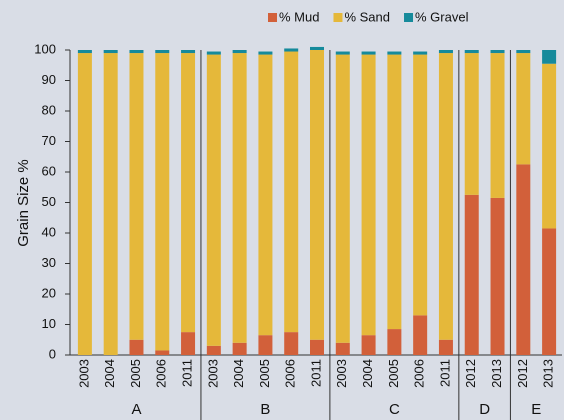 The width and height of the screenshot is (564, 420). Describe the element at coordinates (536, 409) in the screenshot. I see `group-label: E` at that location.